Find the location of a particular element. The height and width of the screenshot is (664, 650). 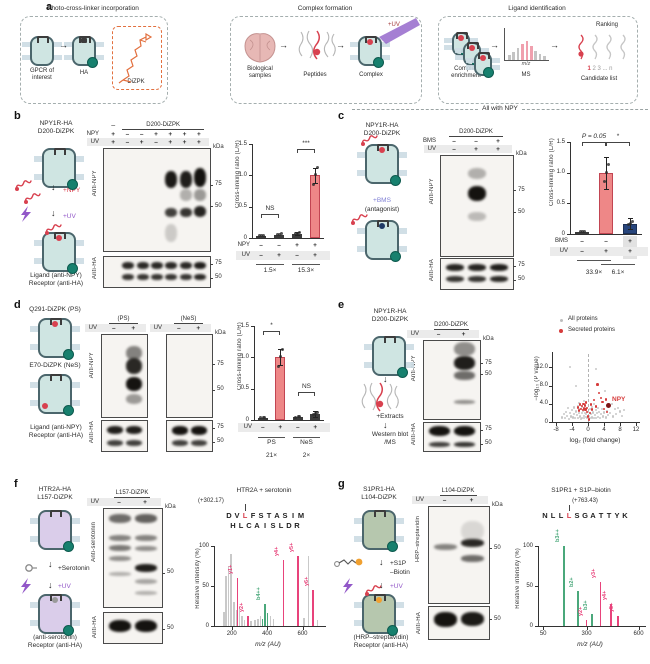

ms-label: MS is located at coordinates (526, 75).